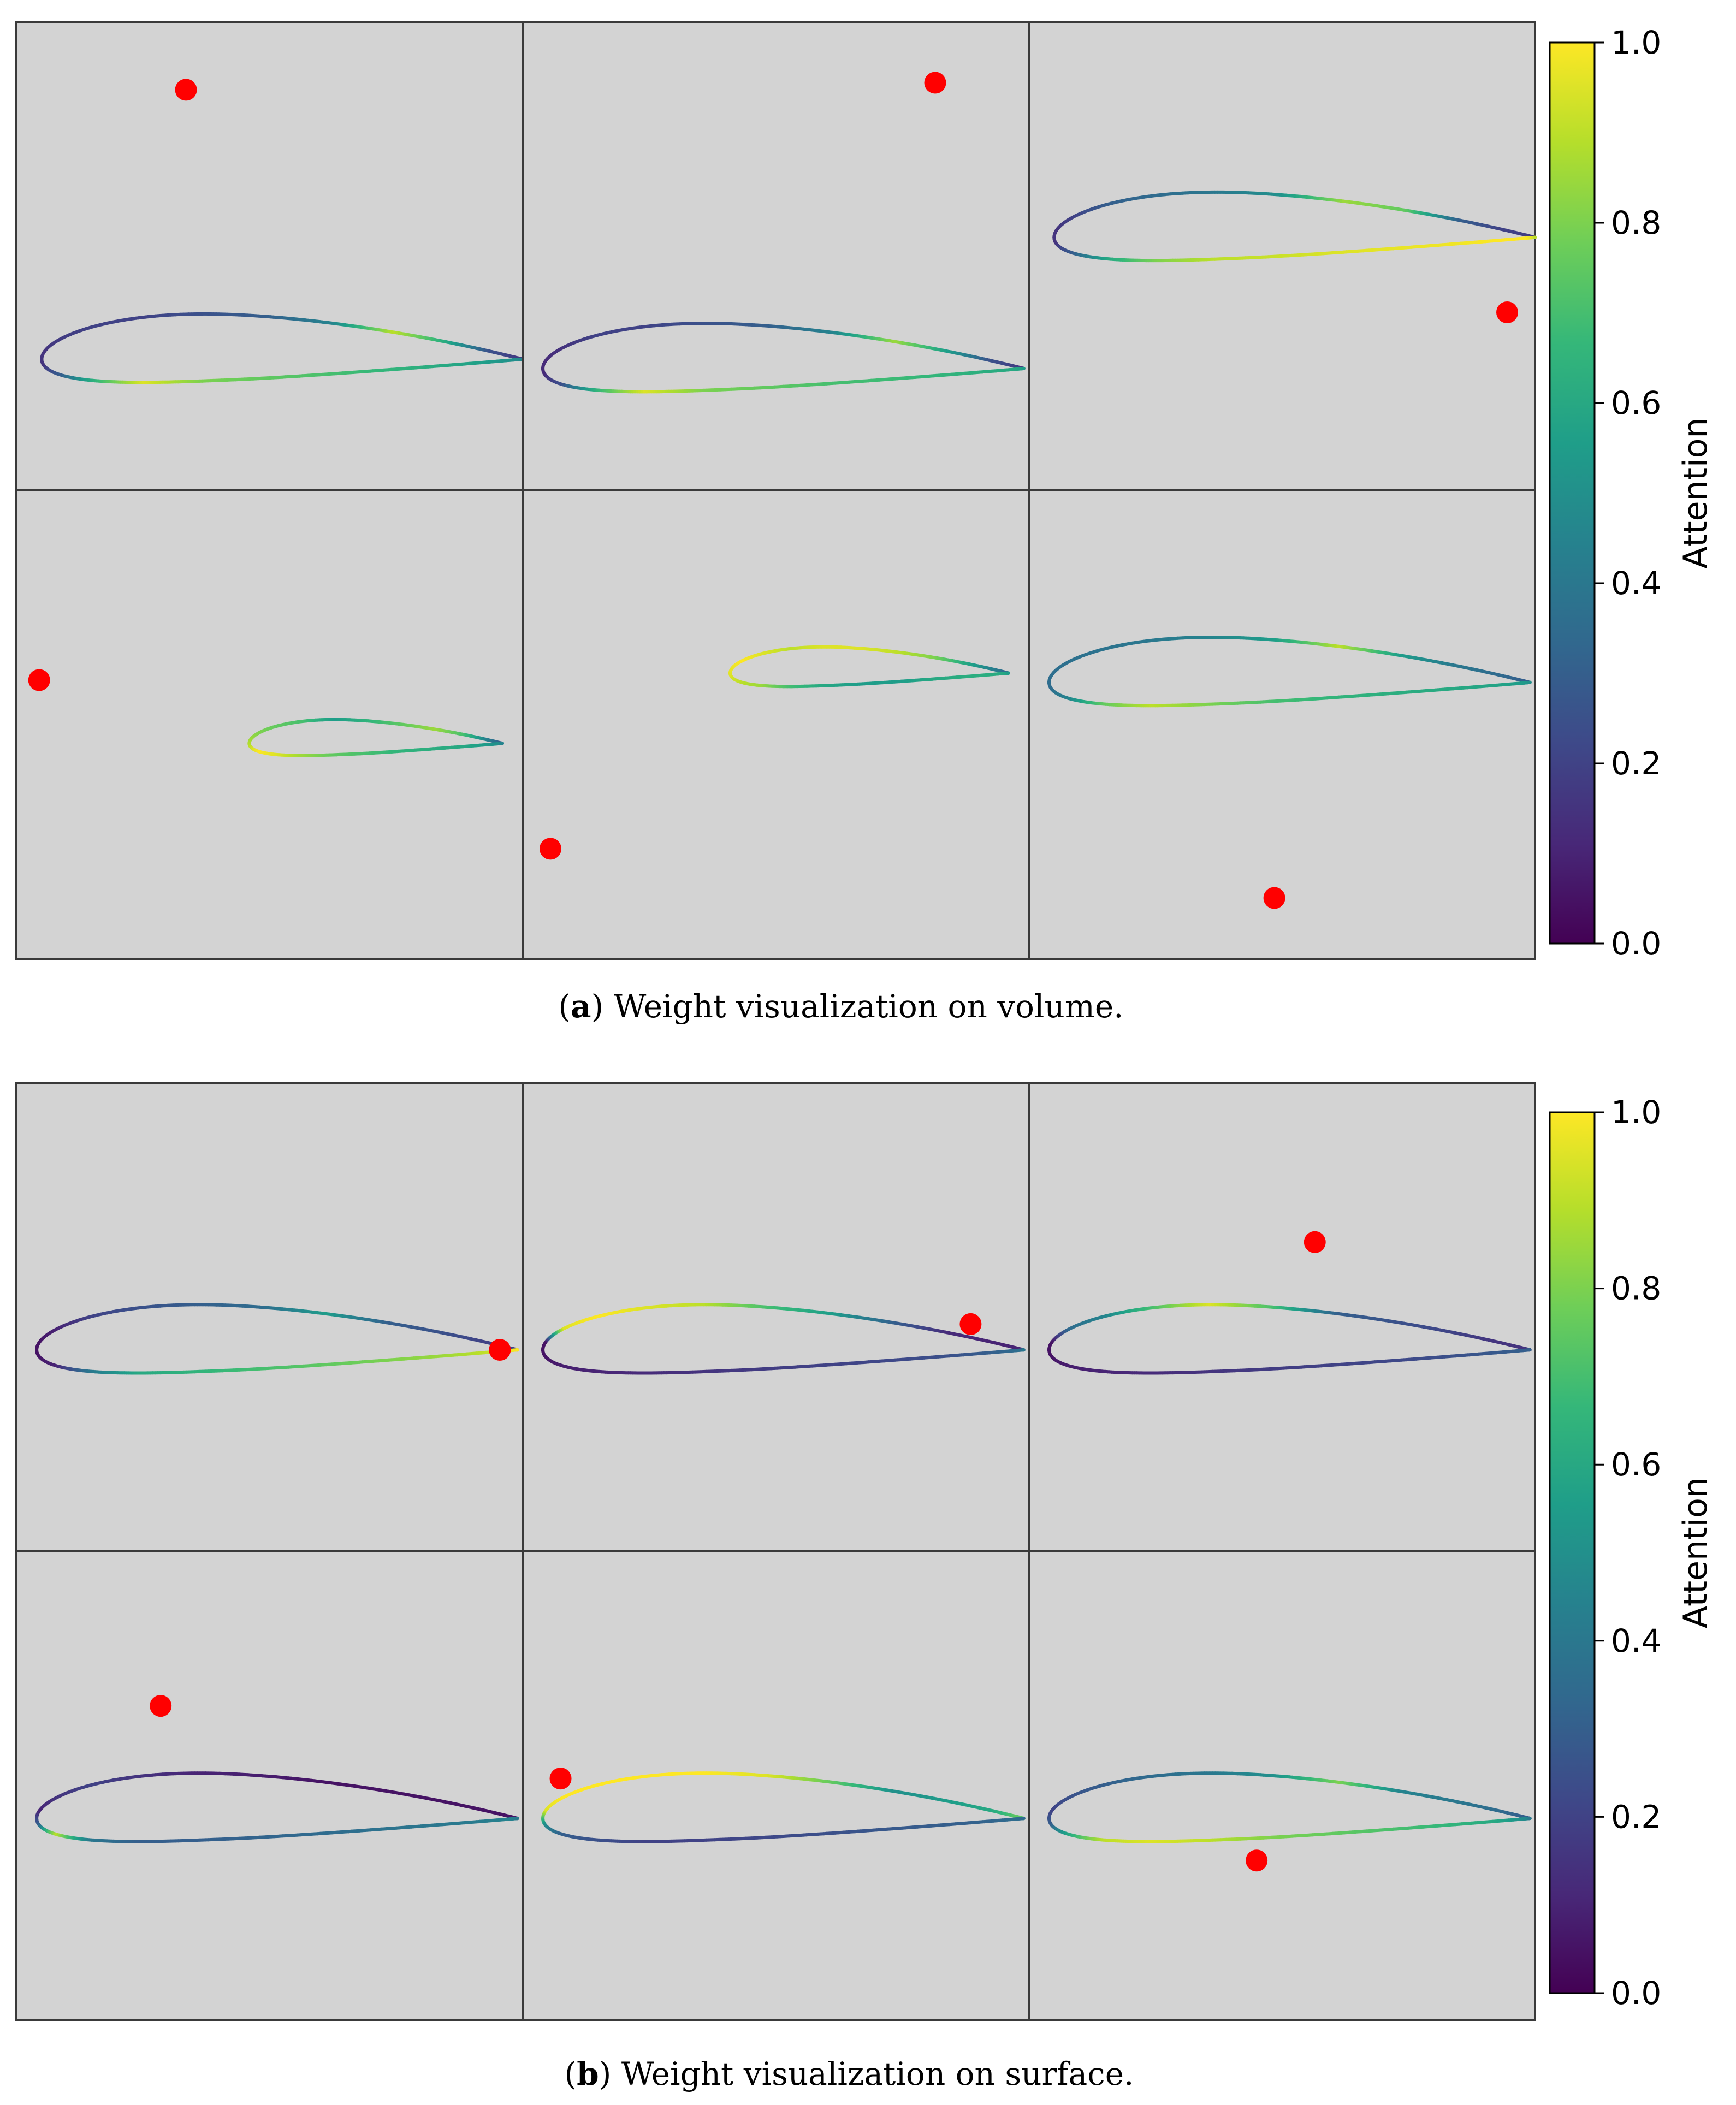  I want to click on colorbar-tick-label: 1.0, so click(1636, 42).